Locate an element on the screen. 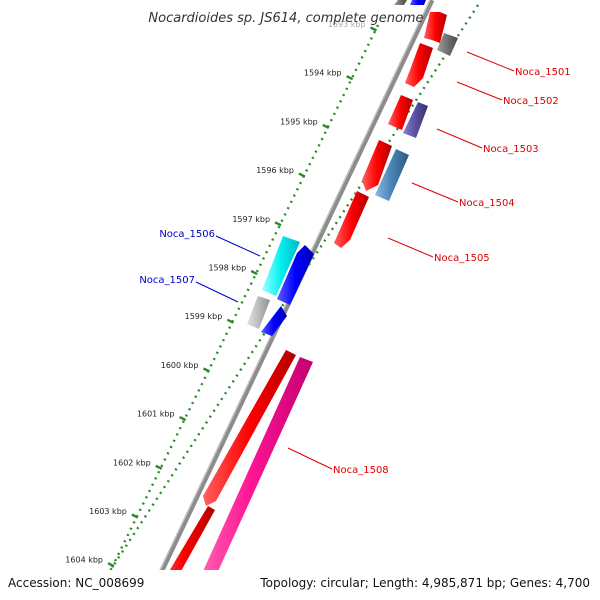 This screenshot has height=600, width=600. kbp-tick-label: 1604 kbp is located at coordinates (84, 560).